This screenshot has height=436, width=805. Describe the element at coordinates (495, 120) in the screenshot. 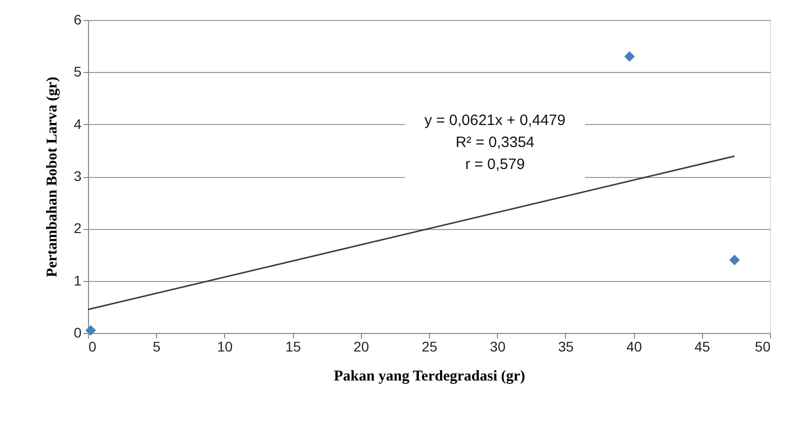

I see `annotation: y = 0,0621x + 0,4479` at that location.